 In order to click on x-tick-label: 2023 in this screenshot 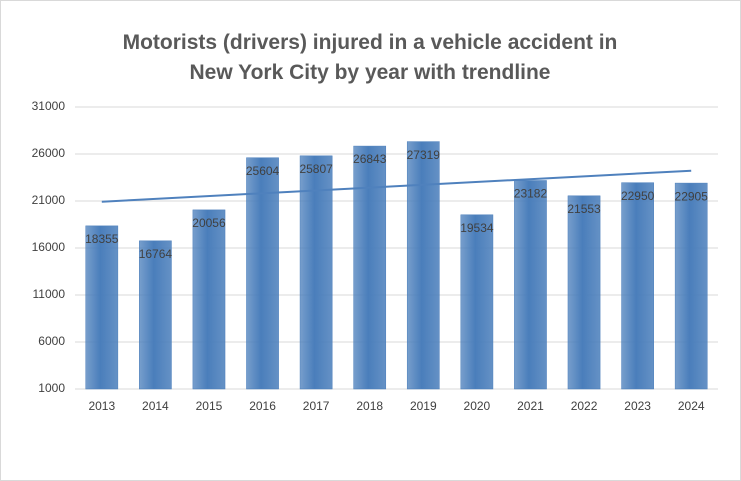, I will do `click(637, 406)`.